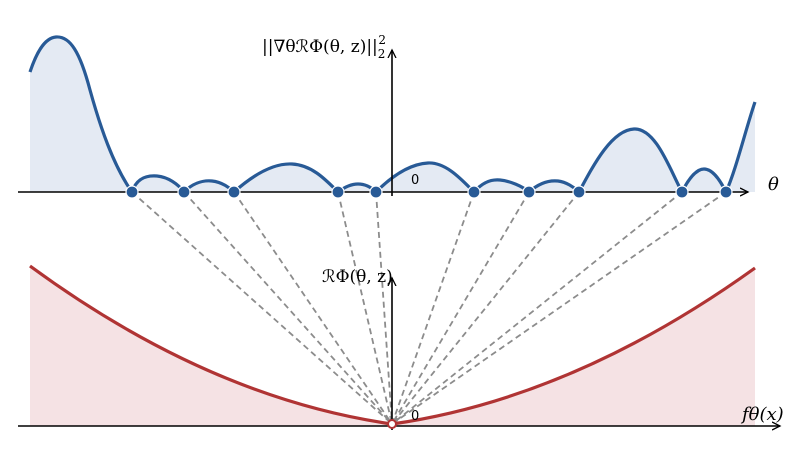 Image resolution: width=797 pixels, height=452 pixels. What do you see at coordinates (357, 277) in the screenshot?
I see `bottom-y-axis-label: ℛΦ(θ, z)` at bounding box center [357, 277].